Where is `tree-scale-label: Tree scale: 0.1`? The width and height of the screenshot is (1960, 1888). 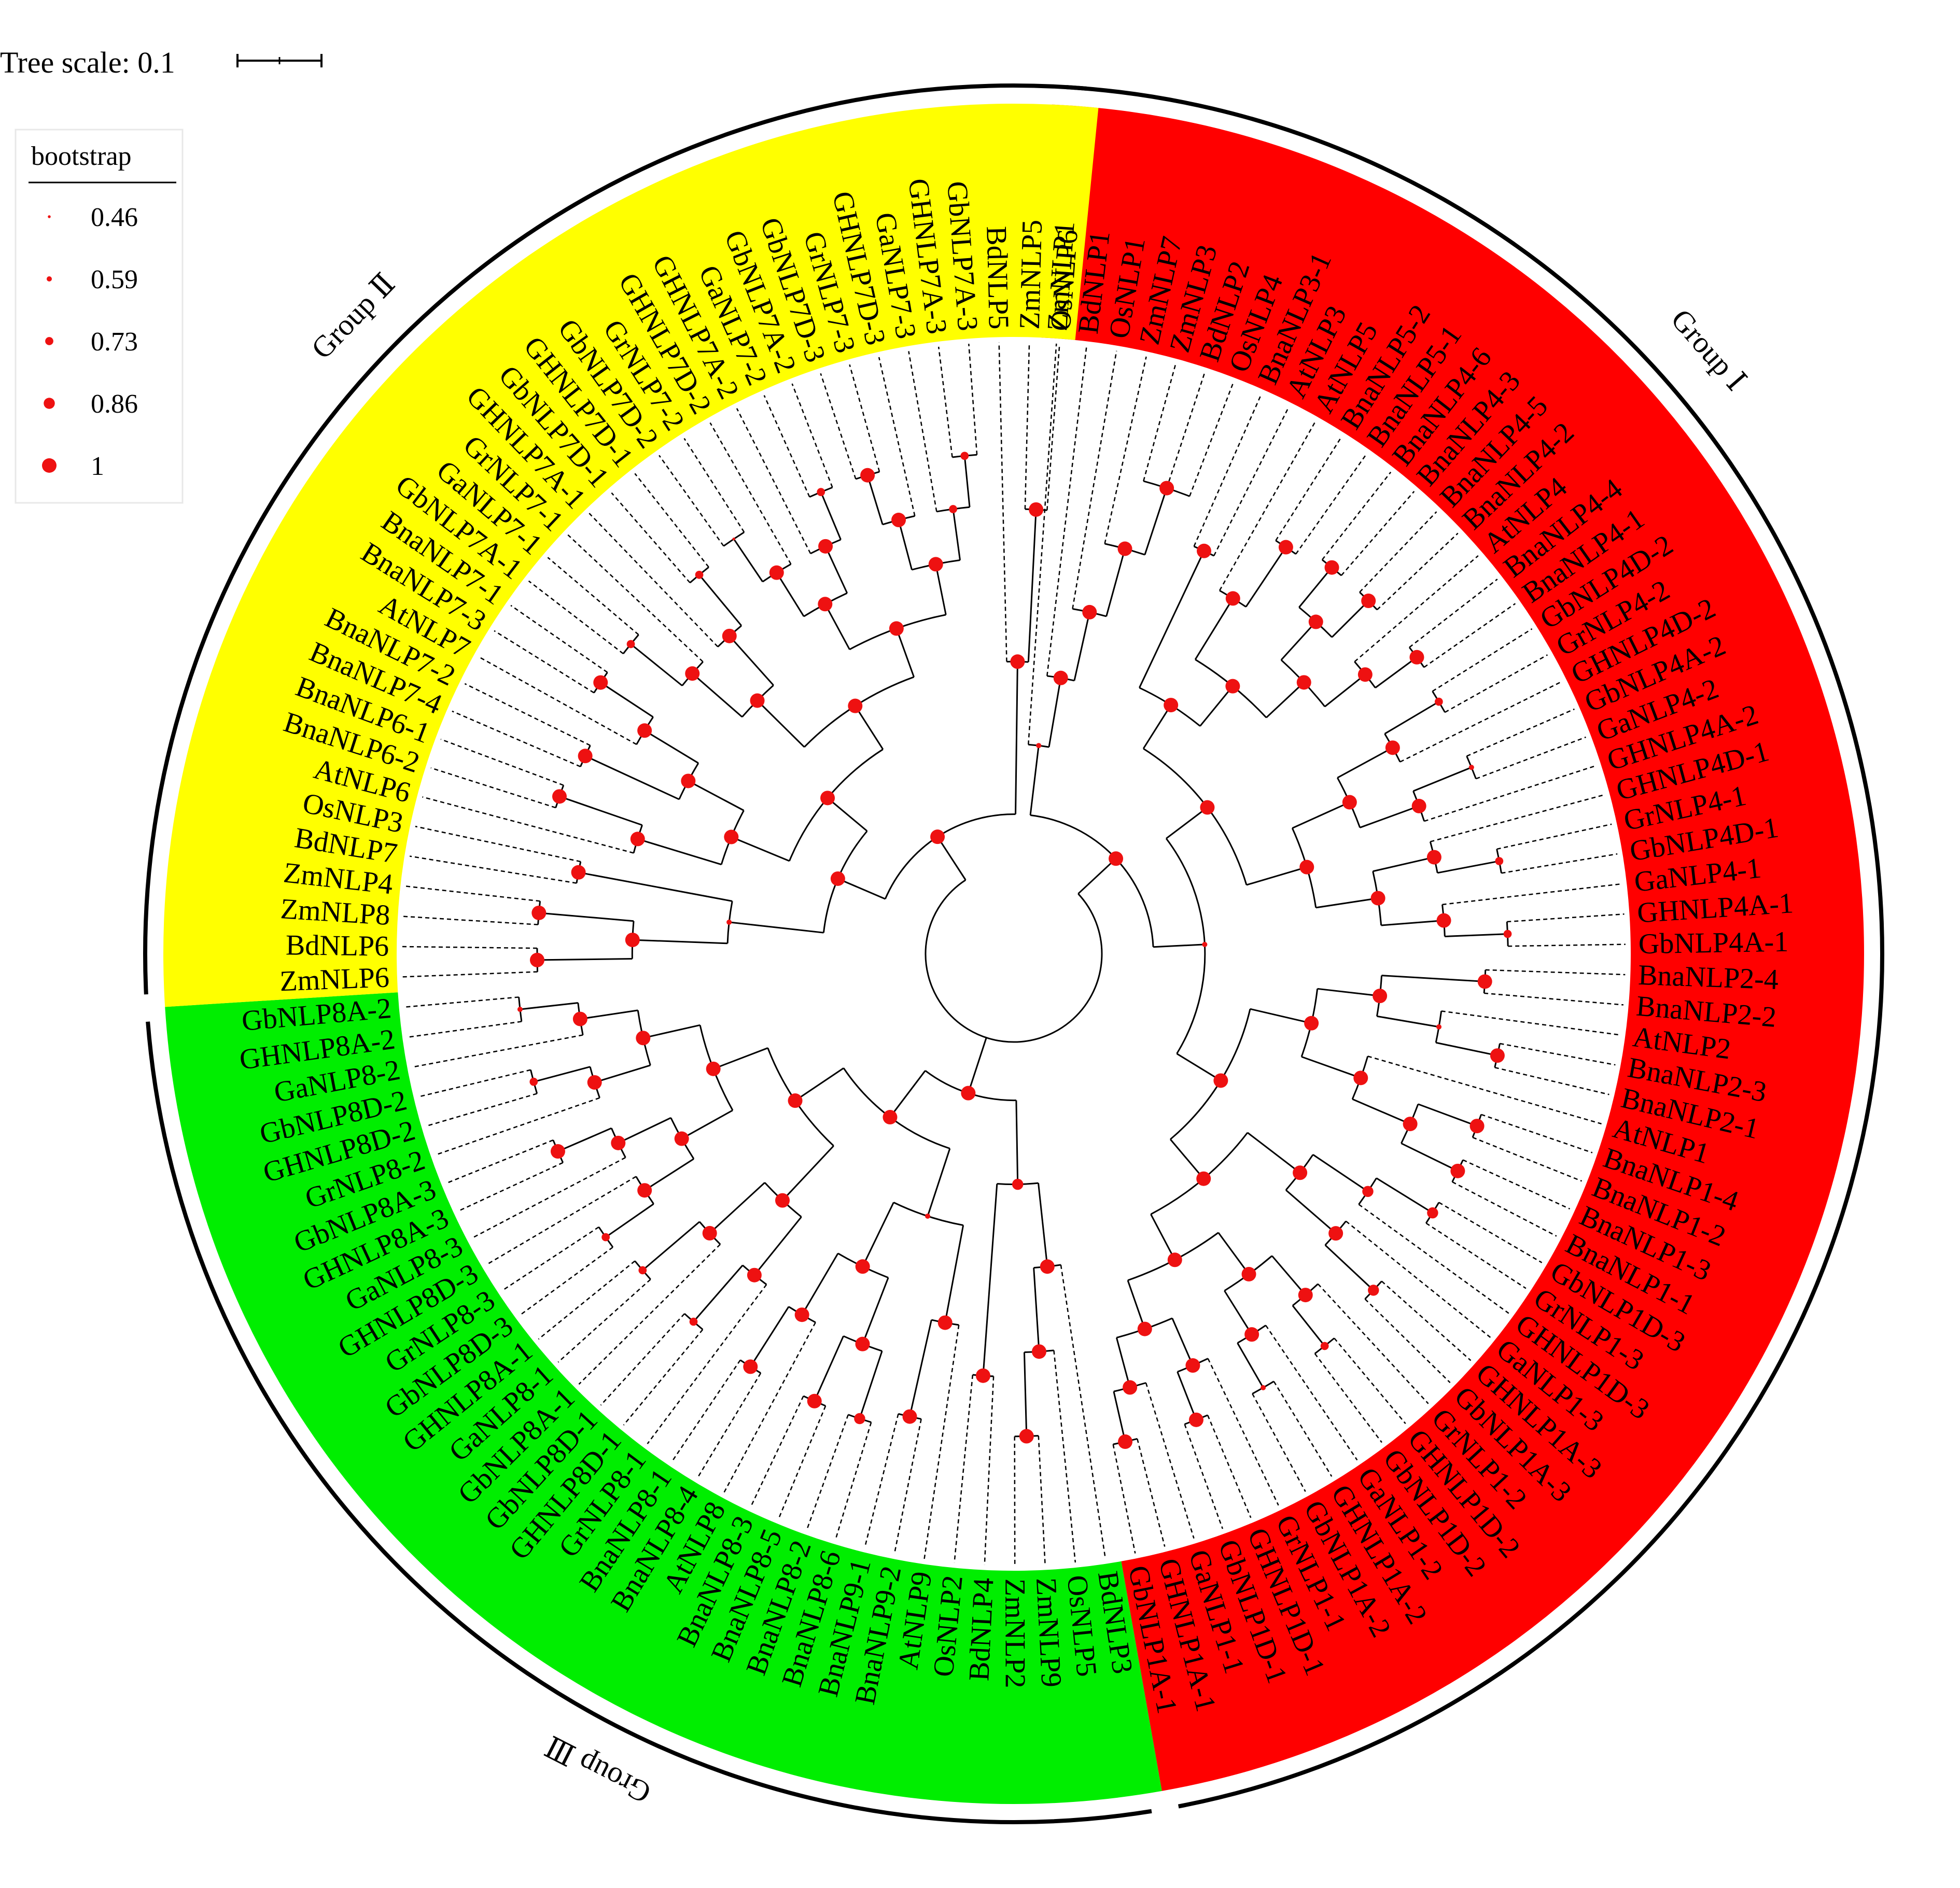
tree-scale-label: Tree scale: 0.1 is located at coordinates (87, 62).